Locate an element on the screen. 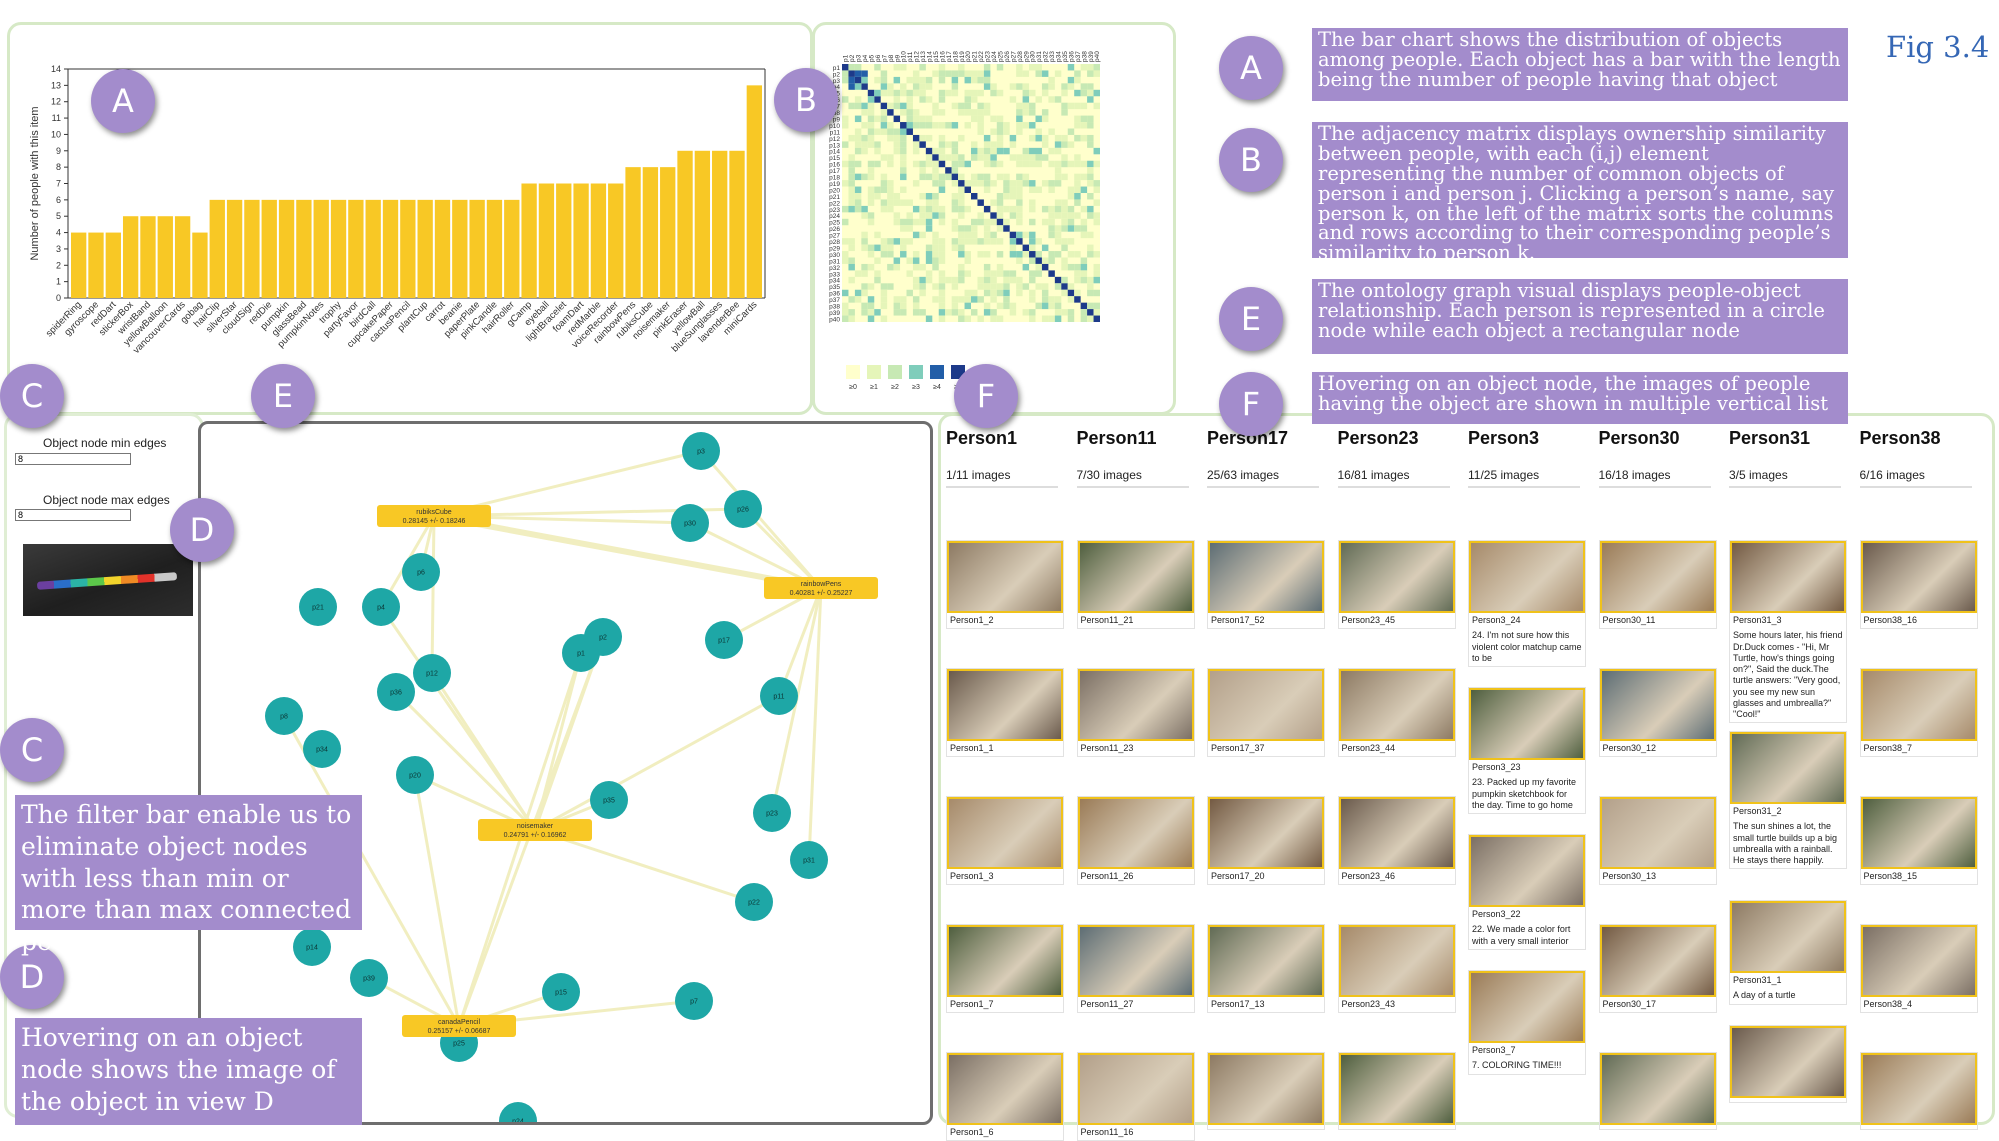  matrix-row-label: p3 is located at coordinates (837, 81).